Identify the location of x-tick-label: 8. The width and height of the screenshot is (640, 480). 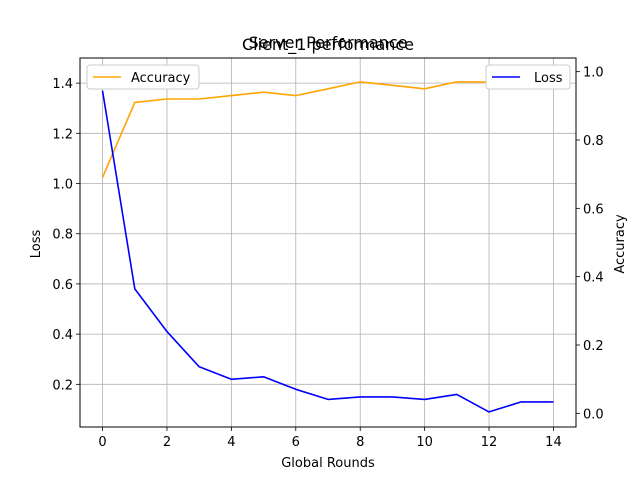
(360, 442).